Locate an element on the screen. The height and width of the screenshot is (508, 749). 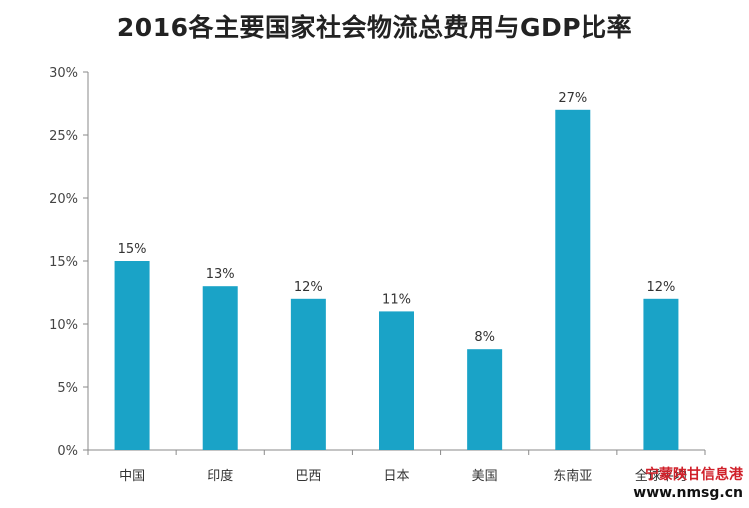
category-label: 全球平均 is located at coordinates (661, 476).